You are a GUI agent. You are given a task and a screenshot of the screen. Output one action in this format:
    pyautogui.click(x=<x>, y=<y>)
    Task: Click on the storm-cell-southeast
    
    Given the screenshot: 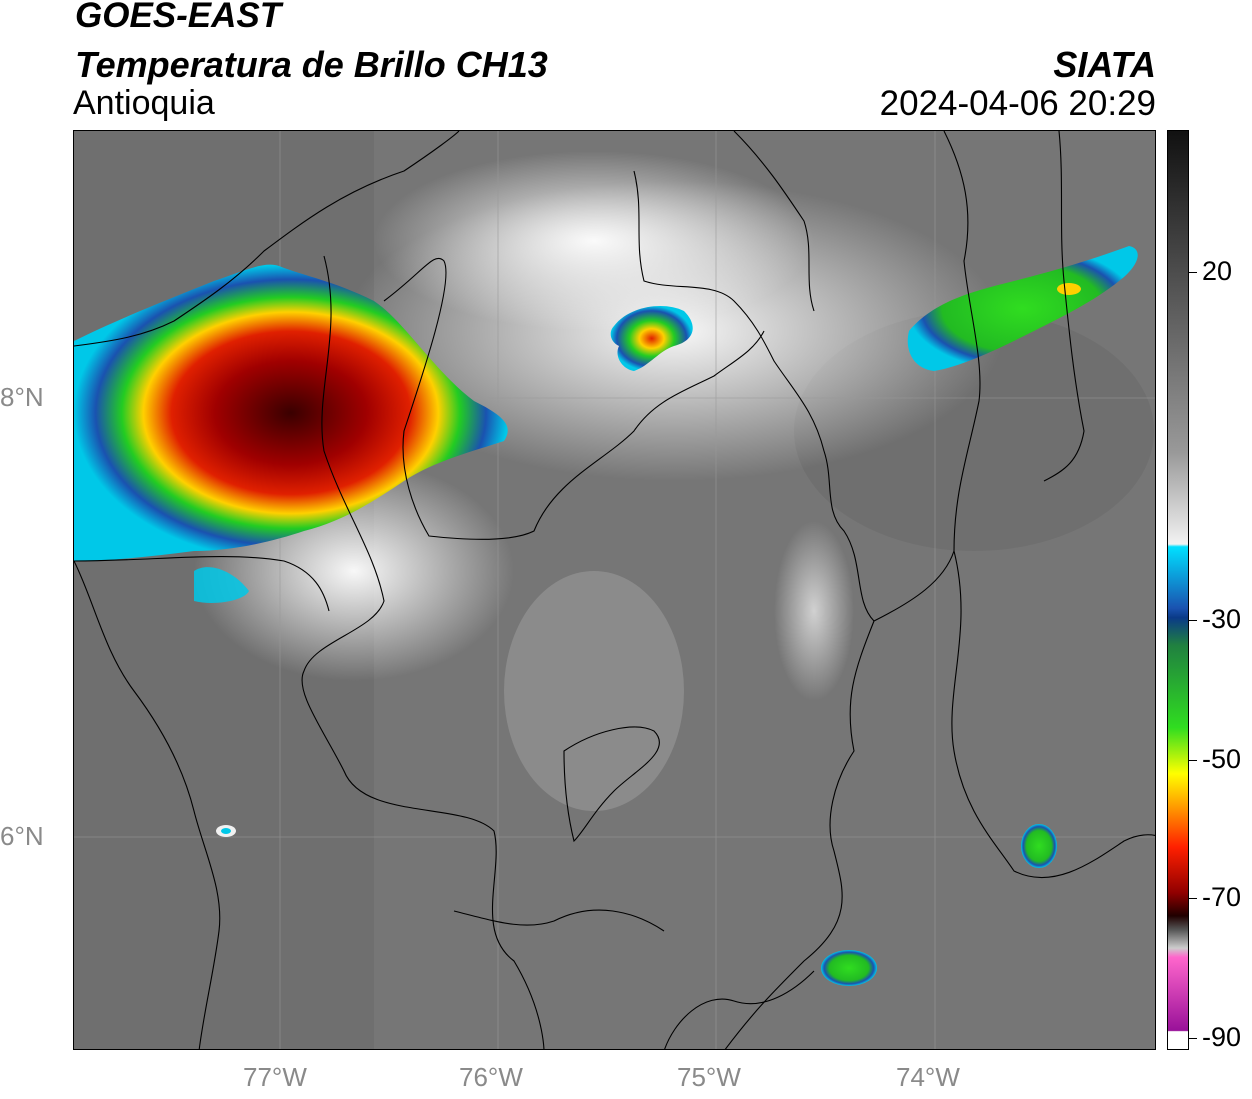 What is the action you would take?
    pyautogui.click(x=1039, y=846)
    